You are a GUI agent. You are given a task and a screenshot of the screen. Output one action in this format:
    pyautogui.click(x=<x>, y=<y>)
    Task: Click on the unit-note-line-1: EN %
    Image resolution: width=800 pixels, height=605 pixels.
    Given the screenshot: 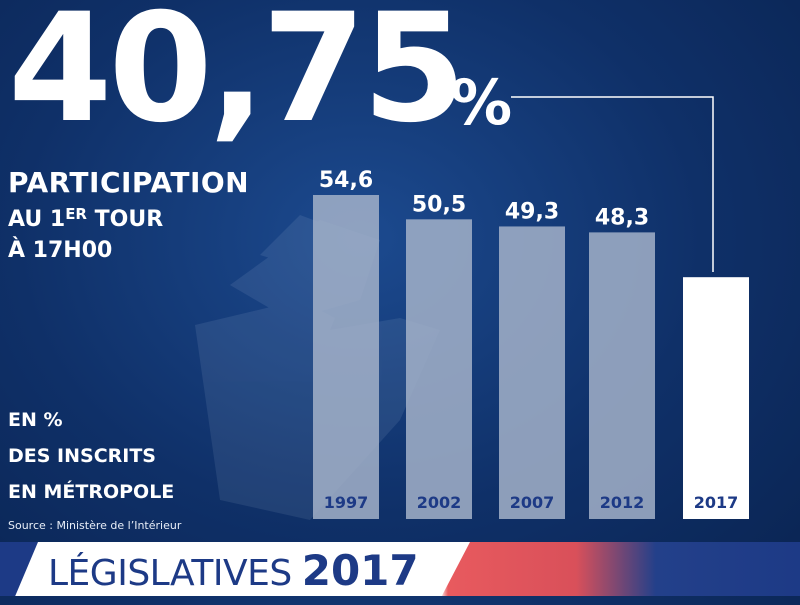 What is the action you would take?
    pyautogui.click(x=35, y=420)
    